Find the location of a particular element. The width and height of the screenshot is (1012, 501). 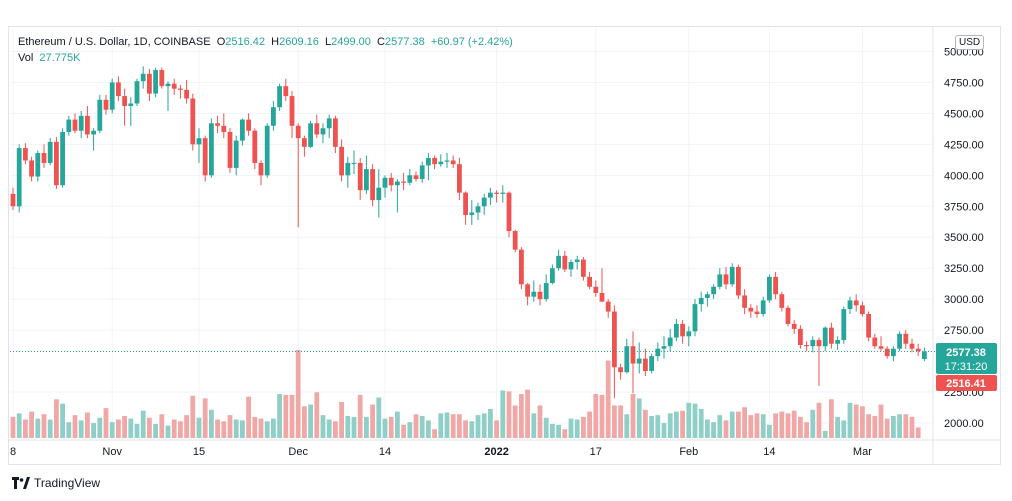

price-tick-label: 2750.00 is located at coordinates (964, 331).